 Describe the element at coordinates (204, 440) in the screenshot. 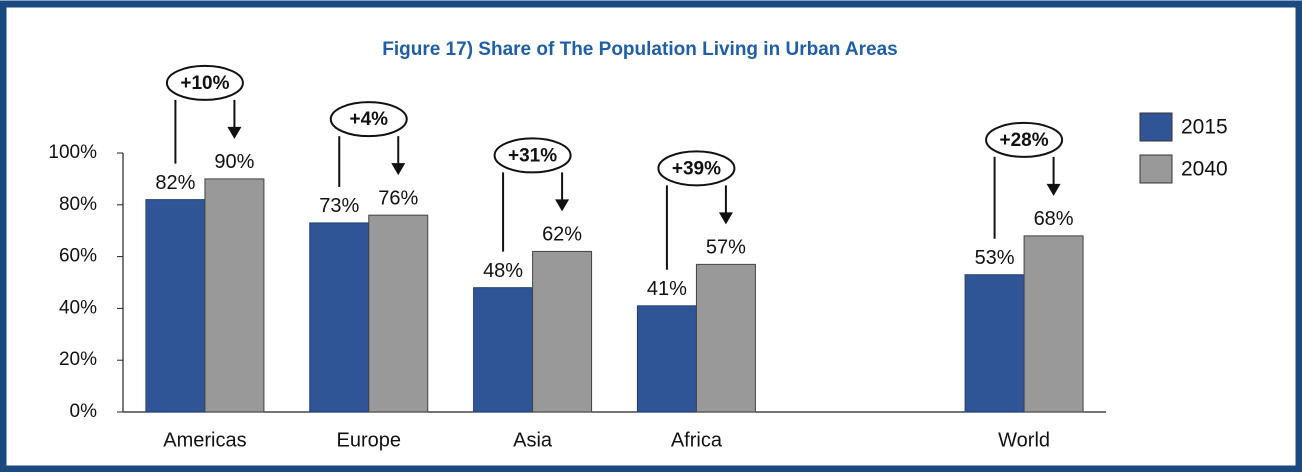

I see `x-tick-label: Americas` at that location.